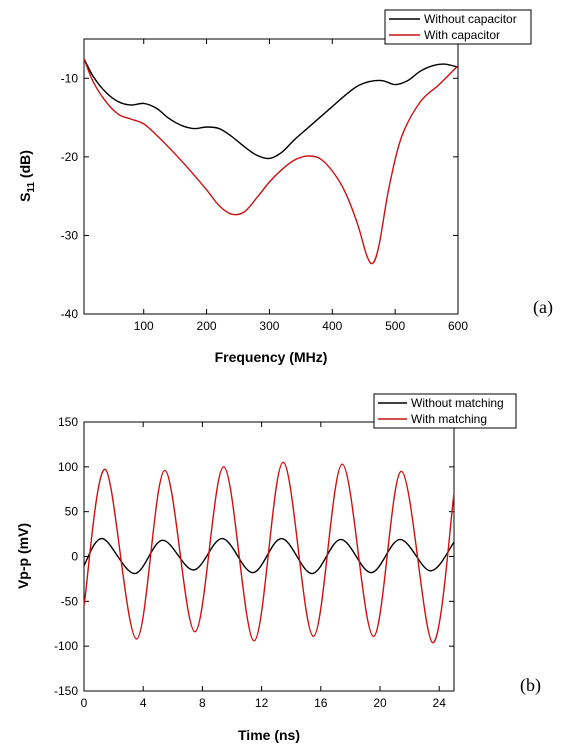  I want to click on x-tick-b-1: 4, so click(143, 566).